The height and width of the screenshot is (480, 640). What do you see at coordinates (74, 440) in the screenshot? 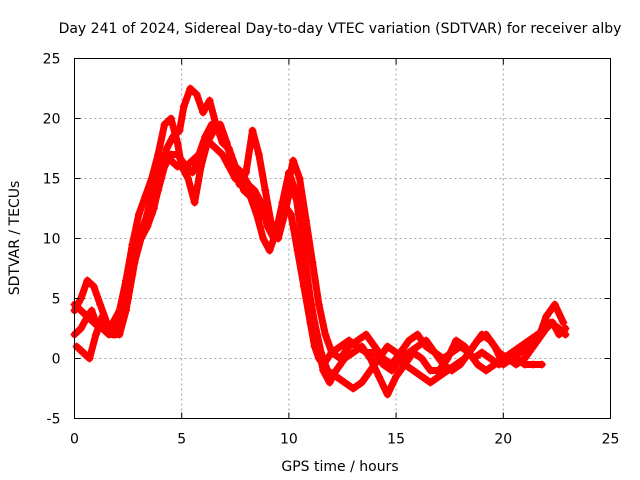
I see `x-tick-label: 0` at bounding box center [74, 440].